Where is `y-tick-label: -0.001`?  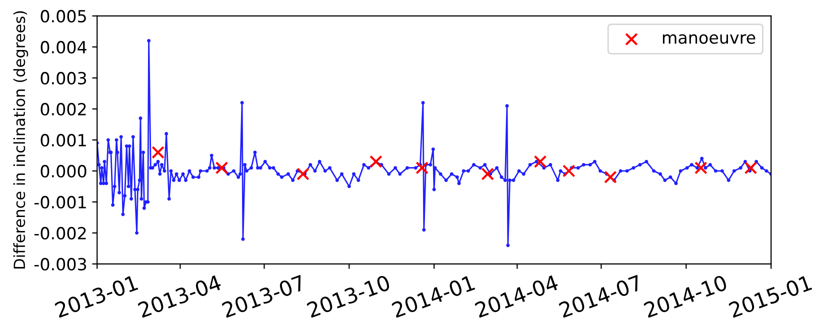 y-tick-label: -0.001 is located at coordinates (60, 202).